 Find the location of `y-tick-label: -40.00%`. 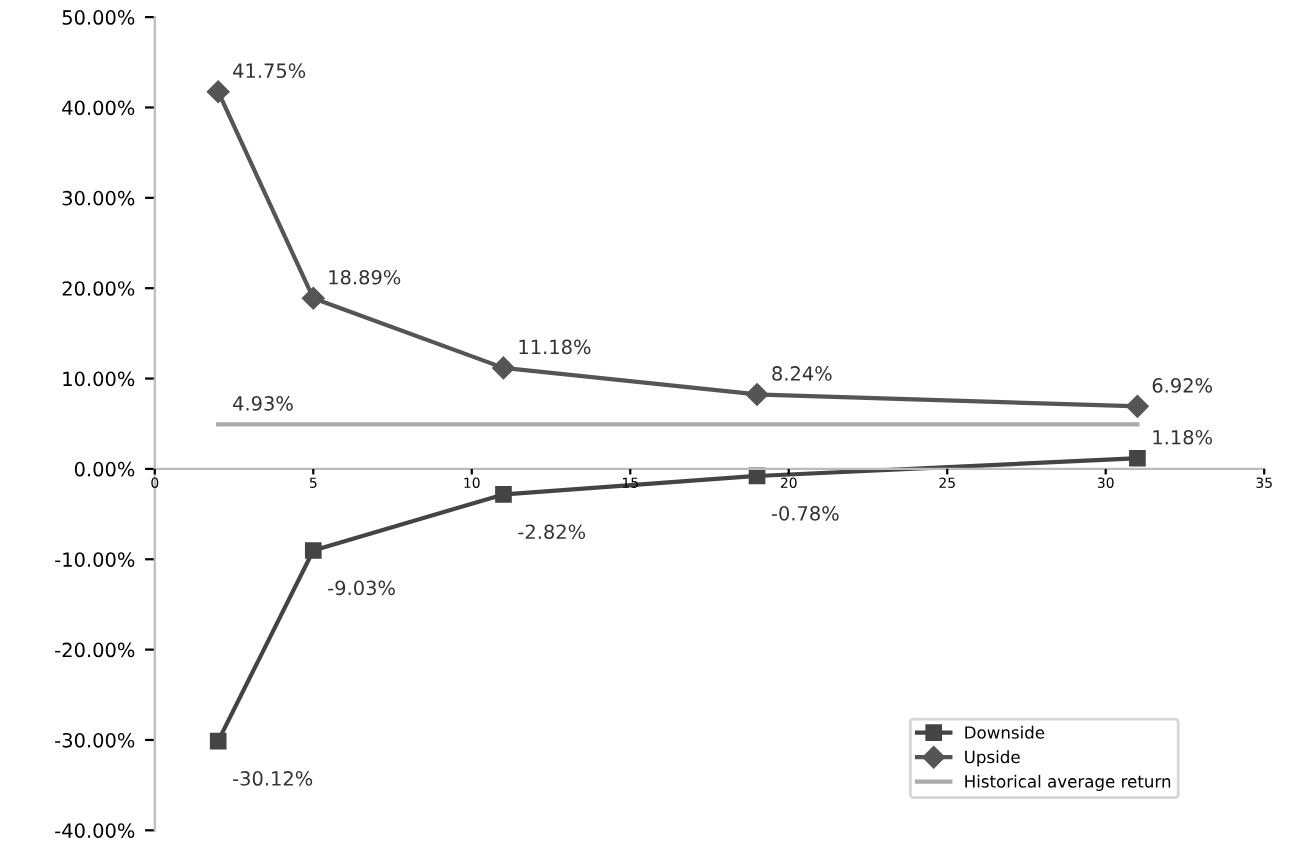

y-tick-label: -40.00% is located at coordinates (95, 830).